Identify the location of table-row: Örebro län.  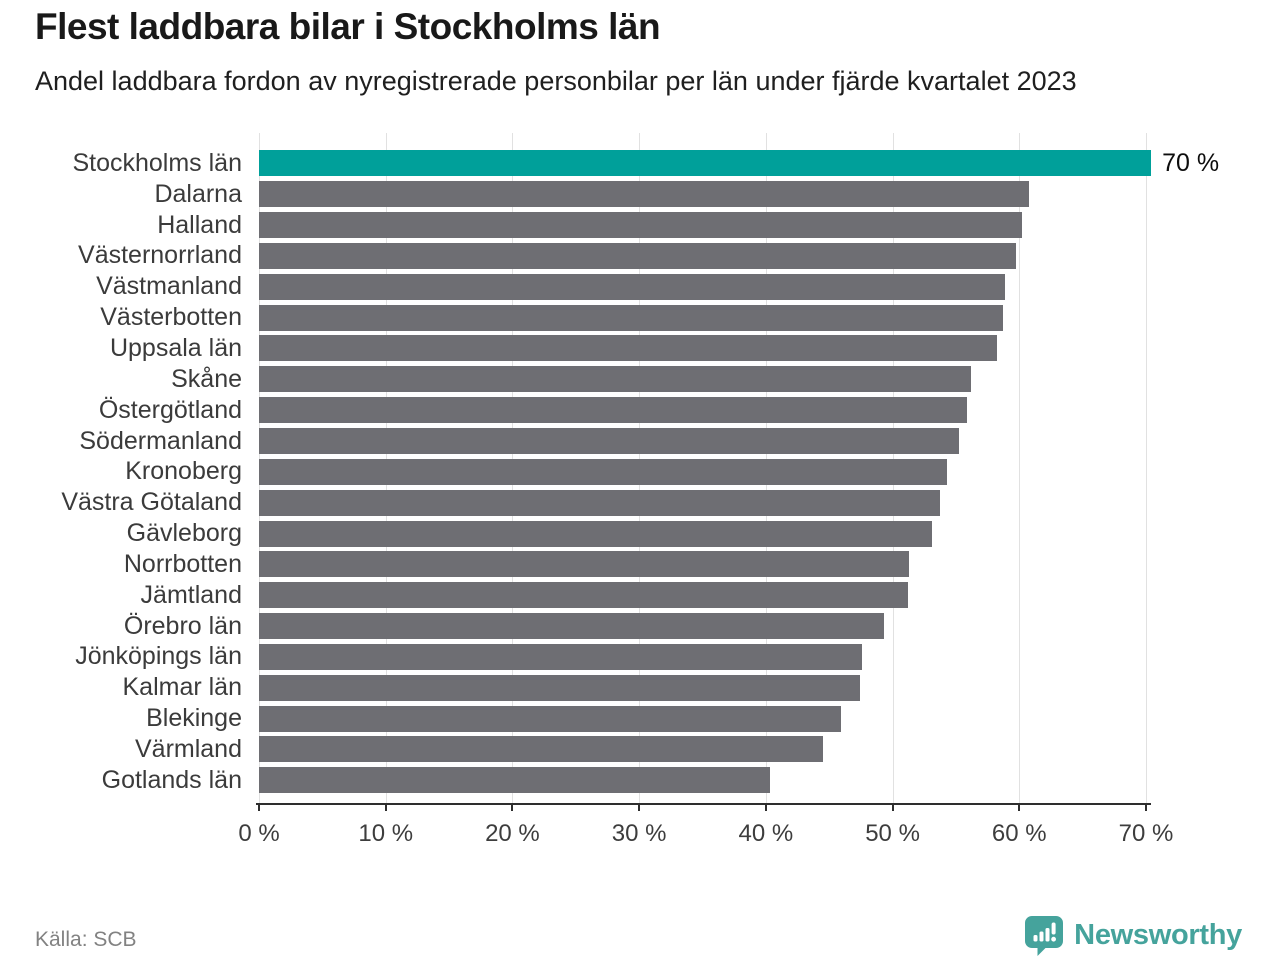
(640, 626).